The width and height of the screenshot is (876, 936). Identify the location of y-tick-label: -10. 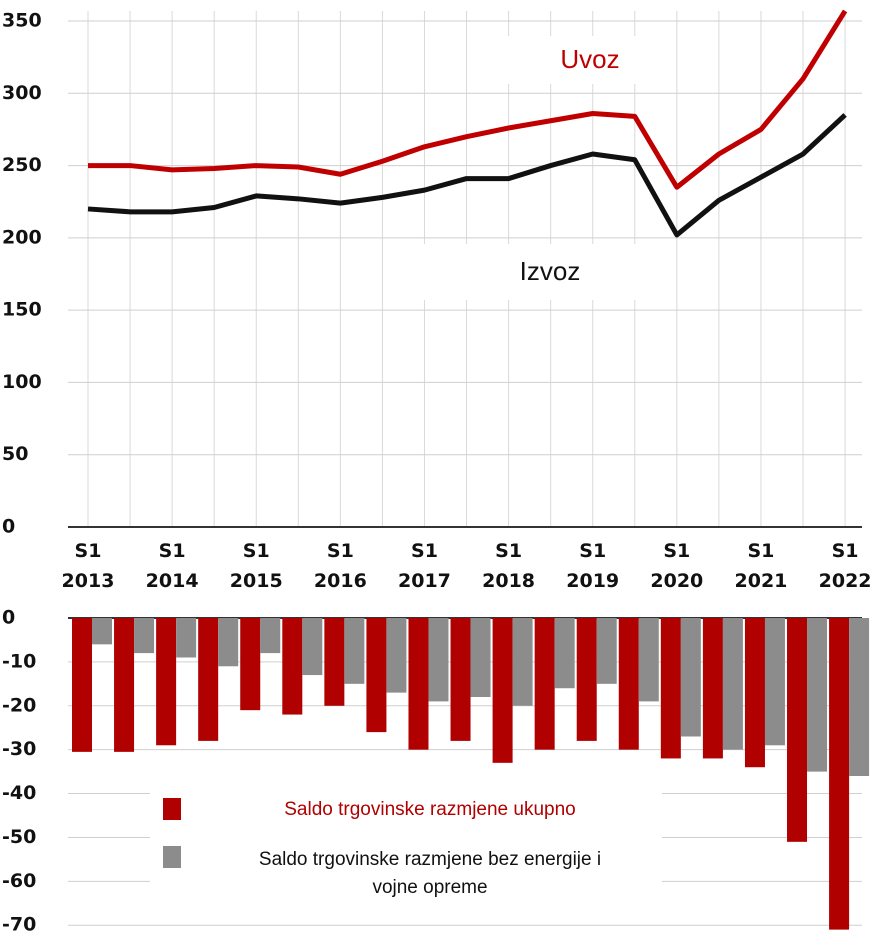
(19, 661).